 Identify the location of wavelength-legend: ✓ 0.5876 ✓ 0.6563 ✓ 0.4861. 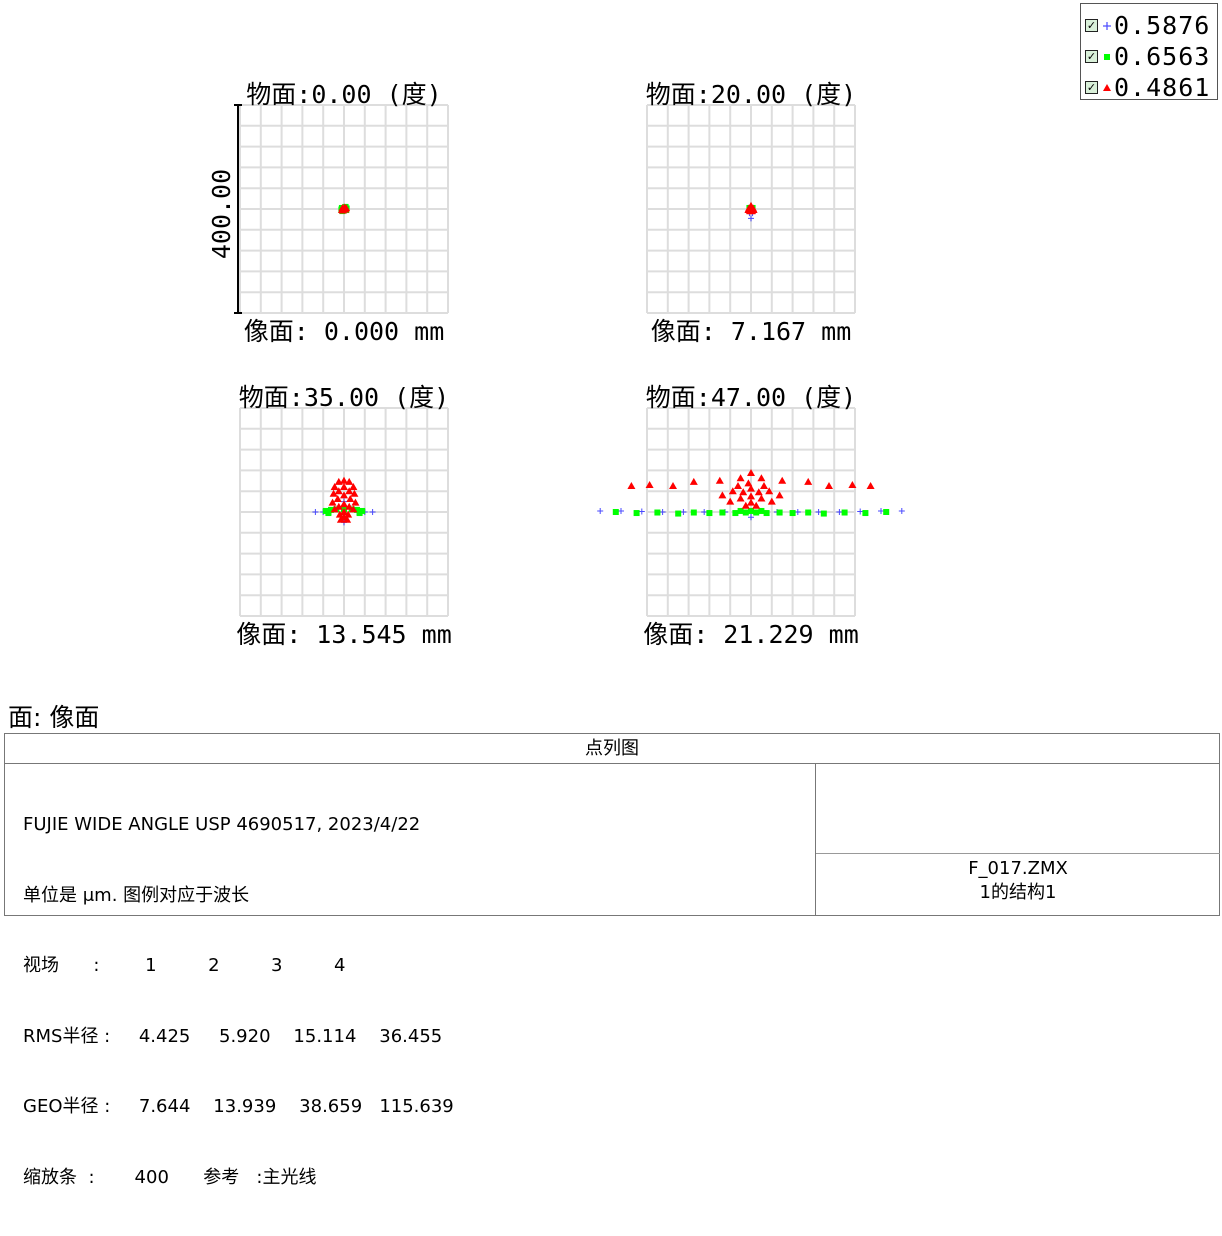
(1149, 52).